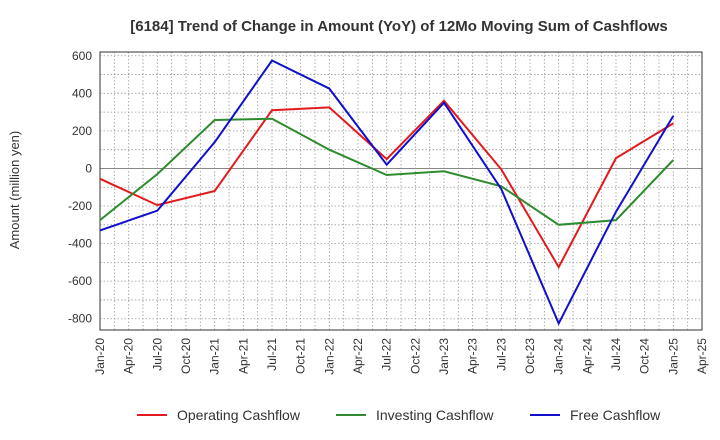 Image resolution: width=720 pixels, height=440 pixels. Describe the element at coordinates (559, 356) in the screenshot. I see `x-tick-label: Jan-24` at that location.